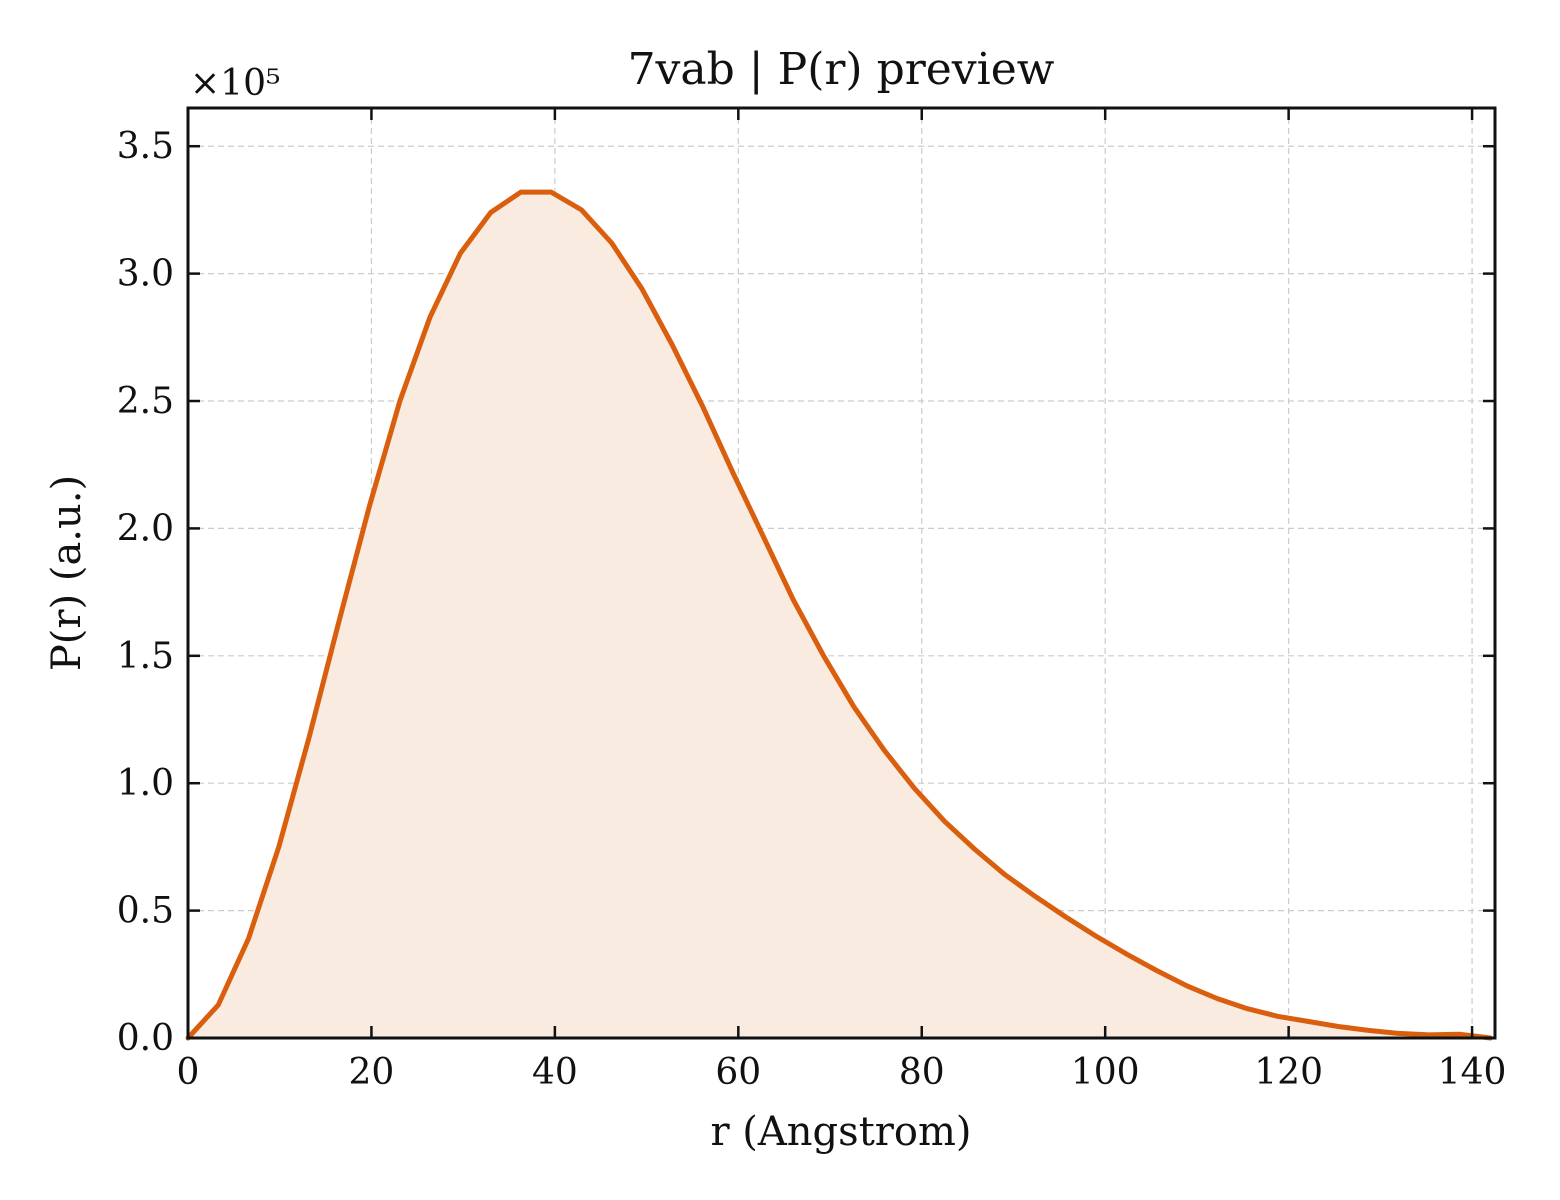 This screenshot has width=1560, height=1200. I want to click on x-tick-label: 20, so click(372, 1072).